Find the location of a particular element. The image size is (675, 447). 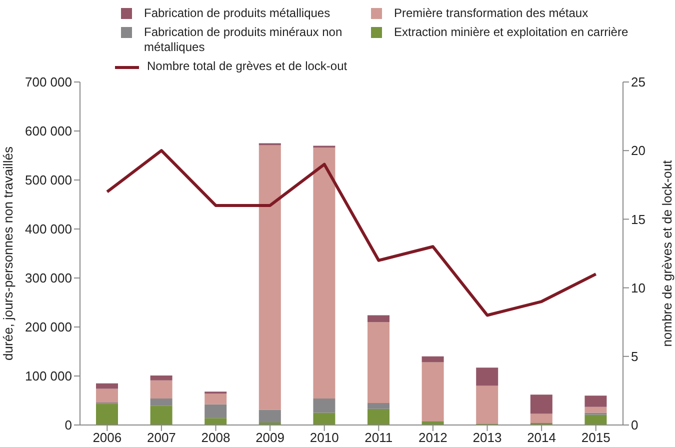

x-tick-label: 2010 is located at coordinates (324, 438).